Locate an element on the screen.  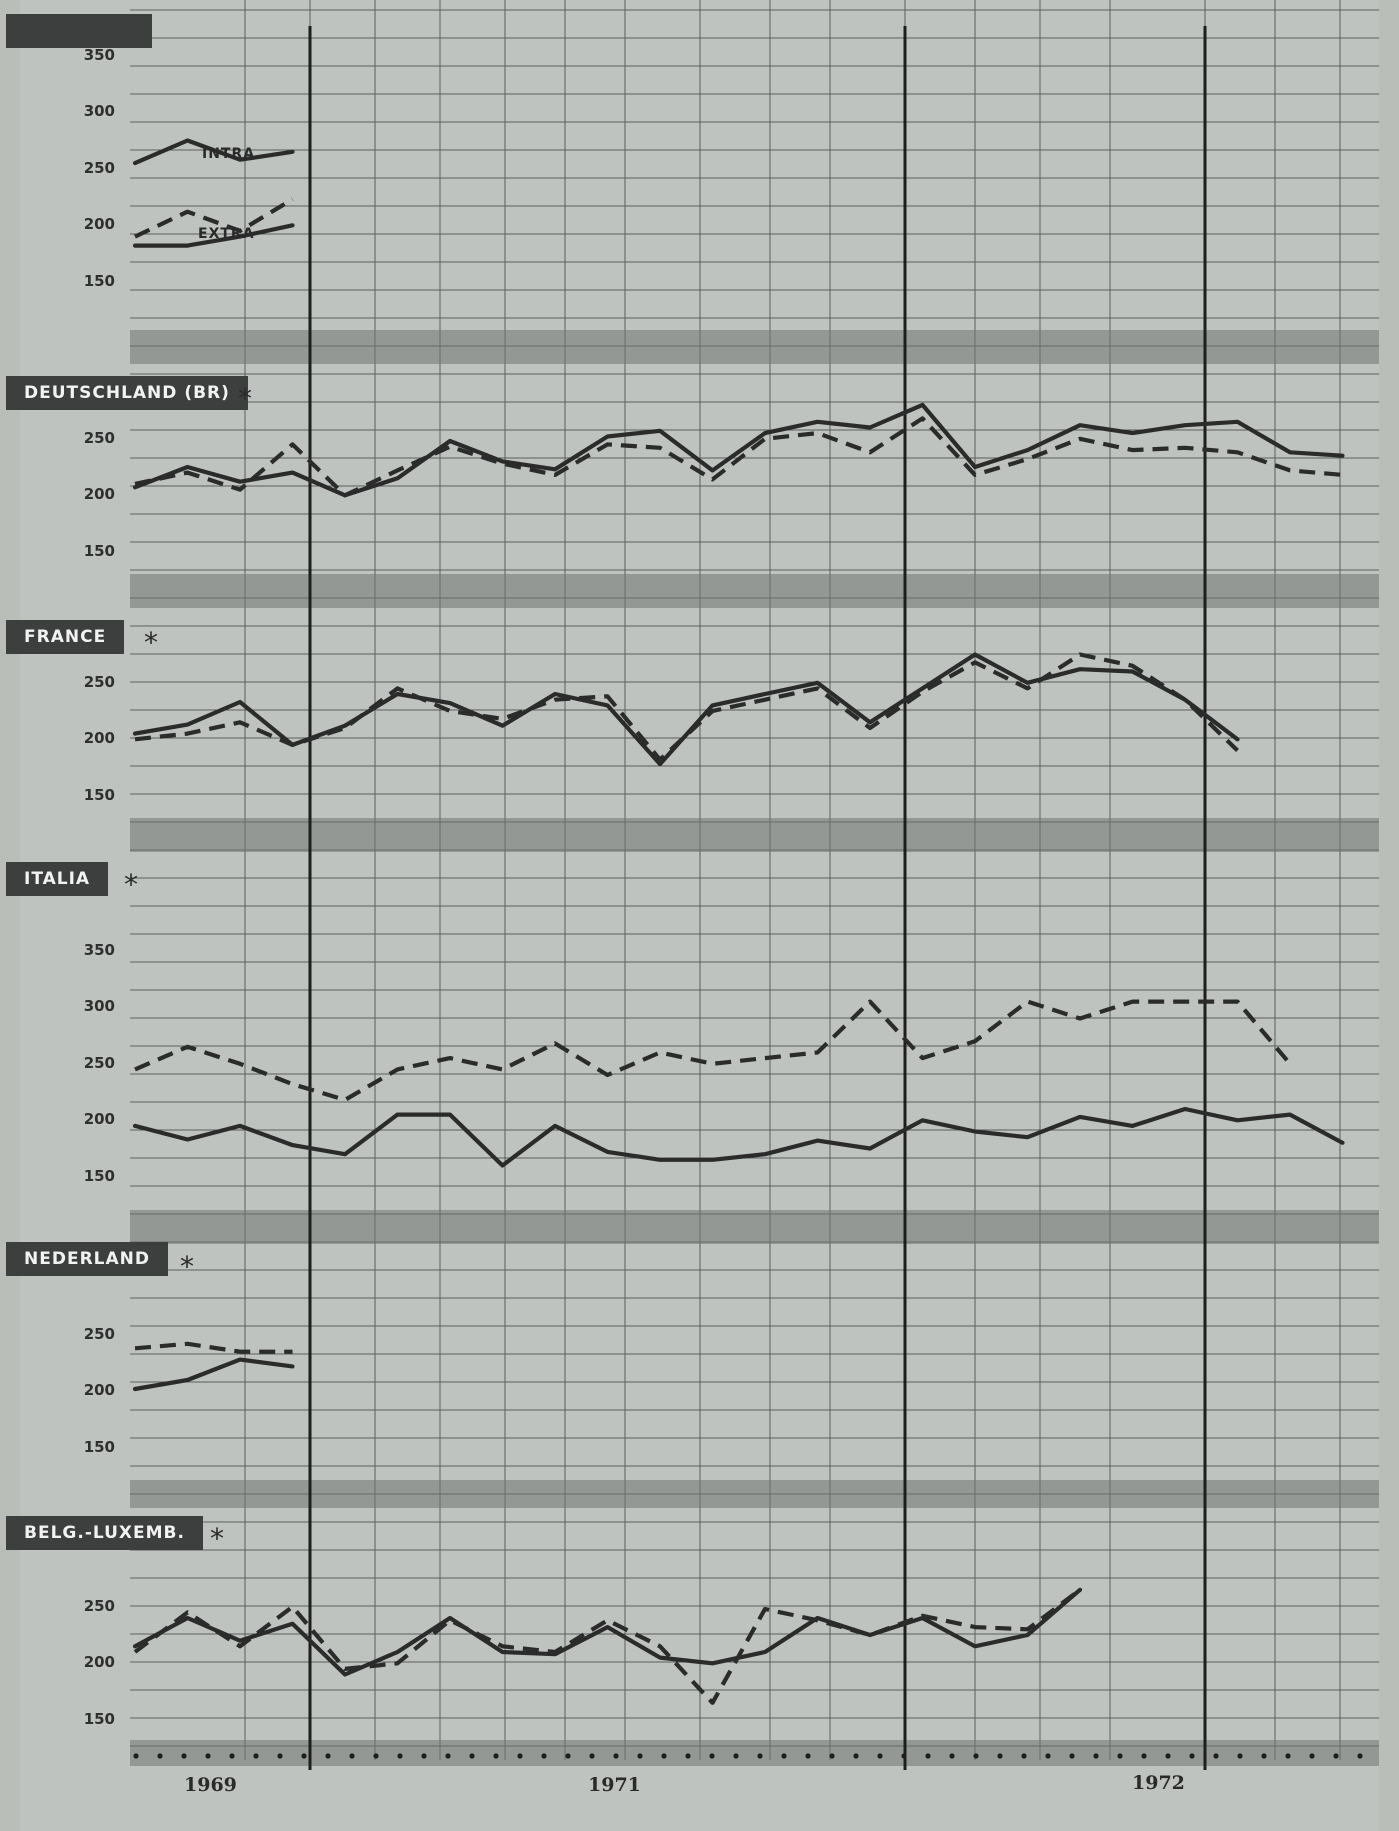
panel-fr is located at coordinates (686, 709).